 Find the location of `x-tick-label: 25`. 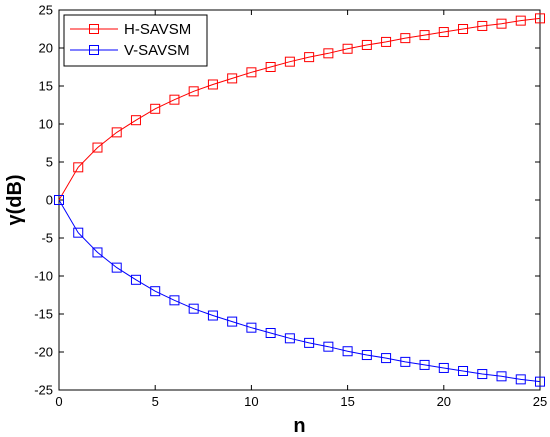

x-tick-label: 25 is located at coordinates (540, 401).